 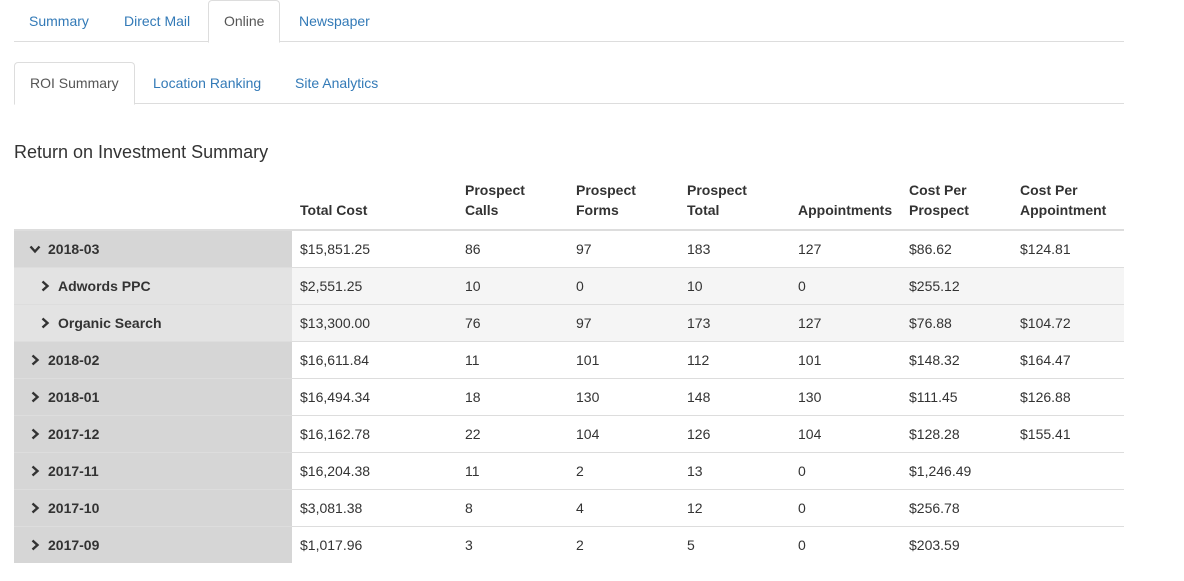 I want to click on row-label: 2018-03, so click(x=74, y=248).